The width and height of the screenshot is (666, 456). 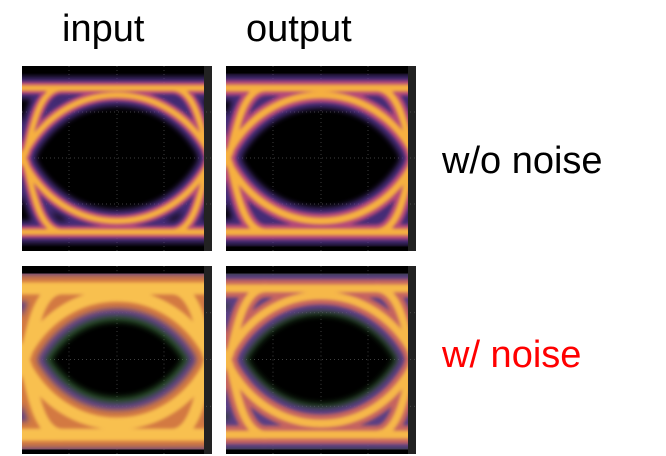 I want to click on column-label: input, so click(x=103, y=29).